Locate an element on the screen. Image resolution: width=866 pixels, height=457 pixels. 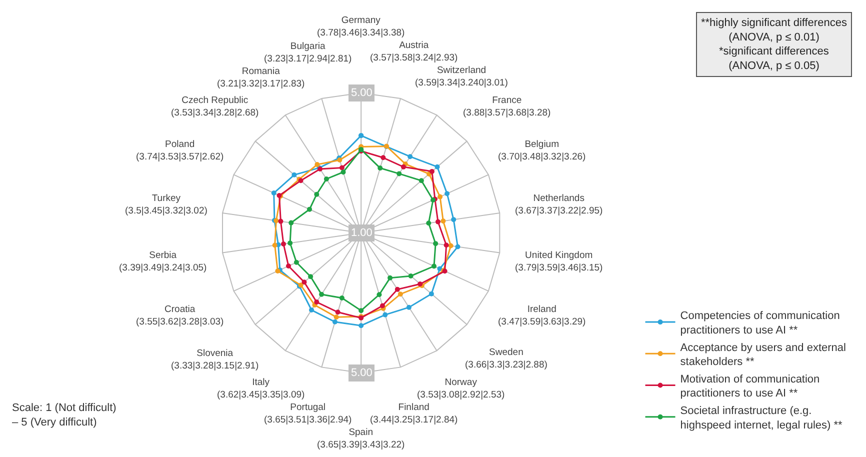
spoke-label: Belgium (3.70|3.48|3.32|3.26) is located at coordinates (542, 150).